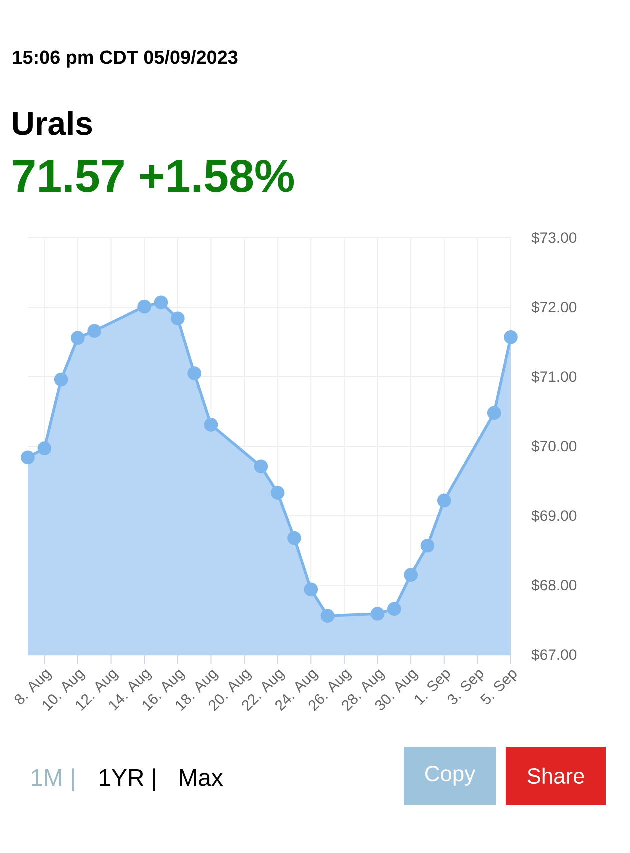 The image size is (630, 853). Describe the element at coordinates (202, 778) in the screenshot. I see `text: Max` at that location.